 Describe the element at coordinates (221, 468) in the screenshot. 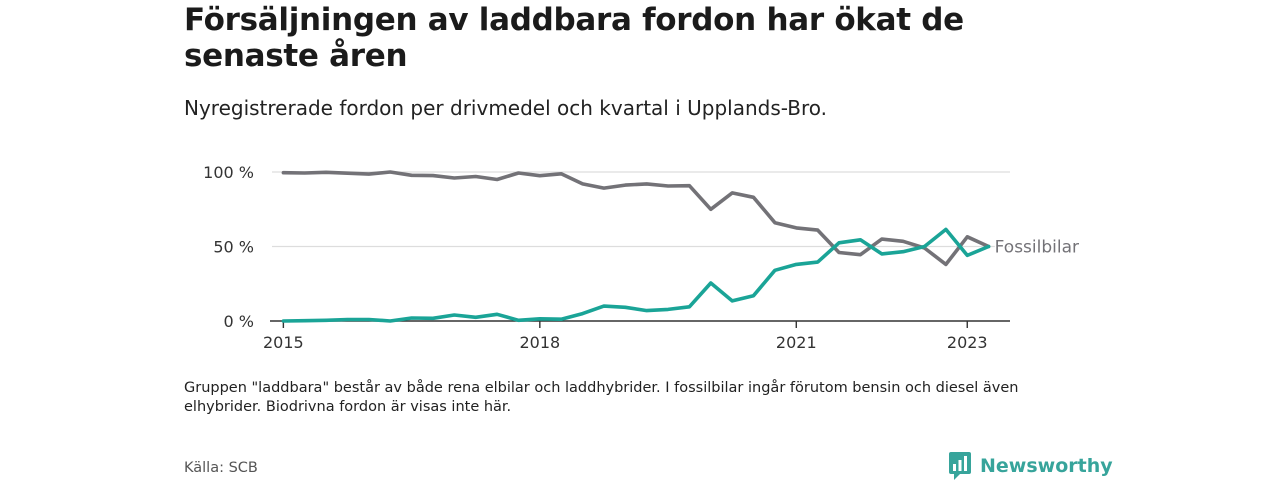

I see `source-note: Källa: SCB` at that location.